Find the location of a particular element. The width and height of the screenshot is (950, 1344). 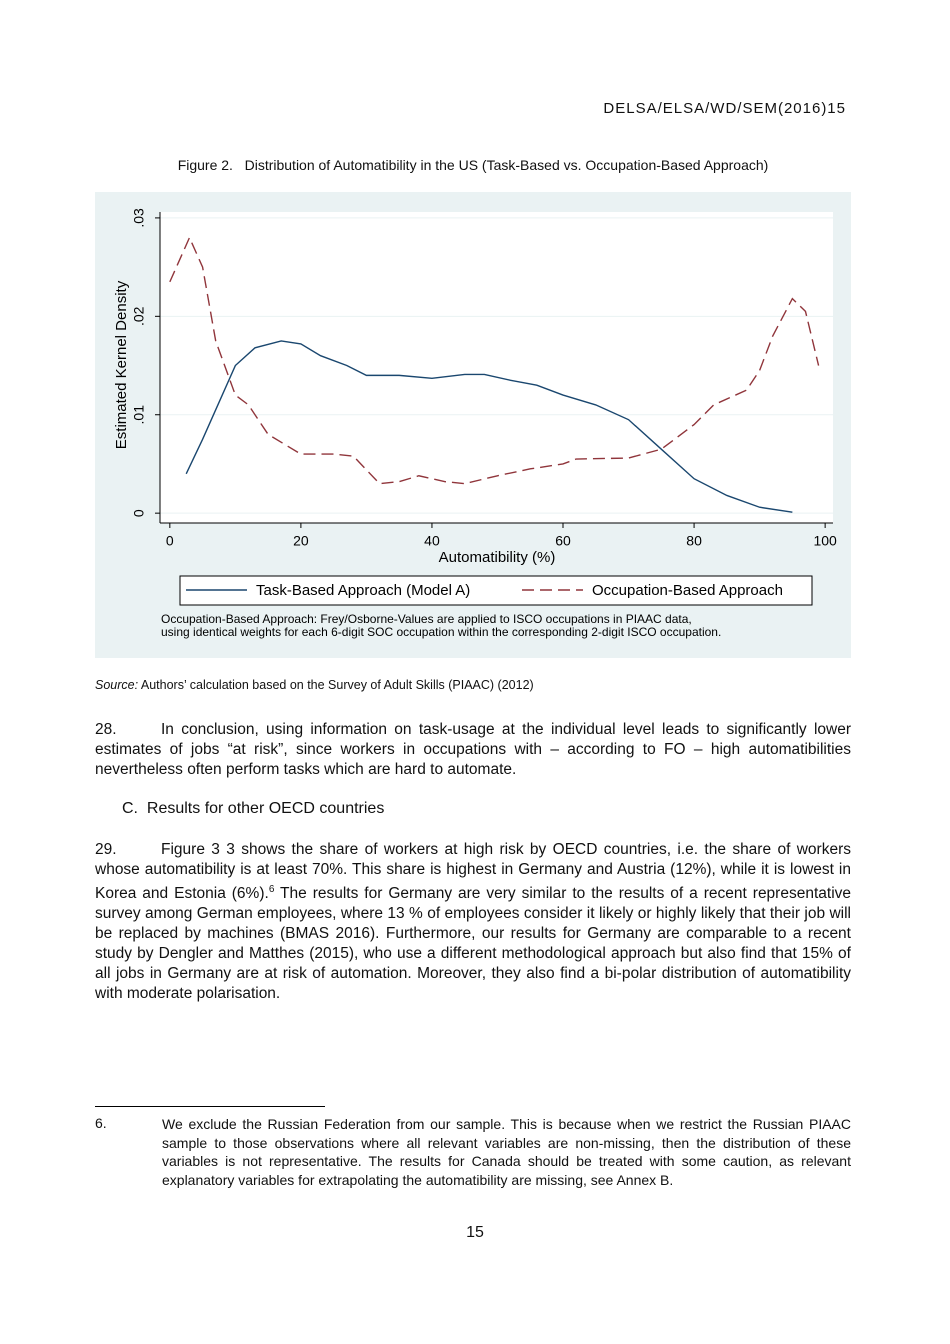

y-axis-title: Estimated Kernel Density is located at coordinates (121, 364).